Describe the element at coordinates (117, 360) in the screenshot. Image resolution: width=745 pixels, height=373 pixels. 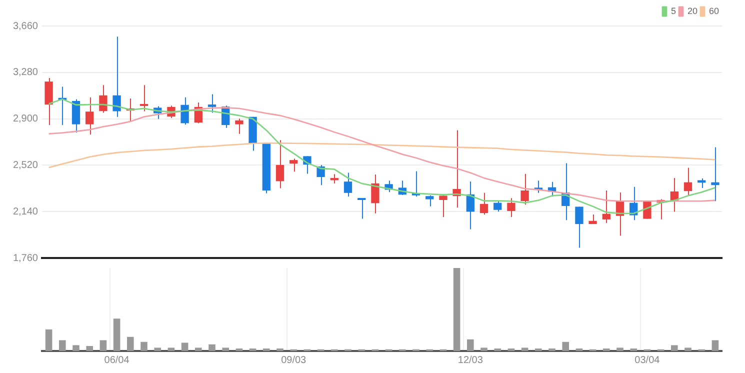
I see `x-tick-label: 06/04` at that location.